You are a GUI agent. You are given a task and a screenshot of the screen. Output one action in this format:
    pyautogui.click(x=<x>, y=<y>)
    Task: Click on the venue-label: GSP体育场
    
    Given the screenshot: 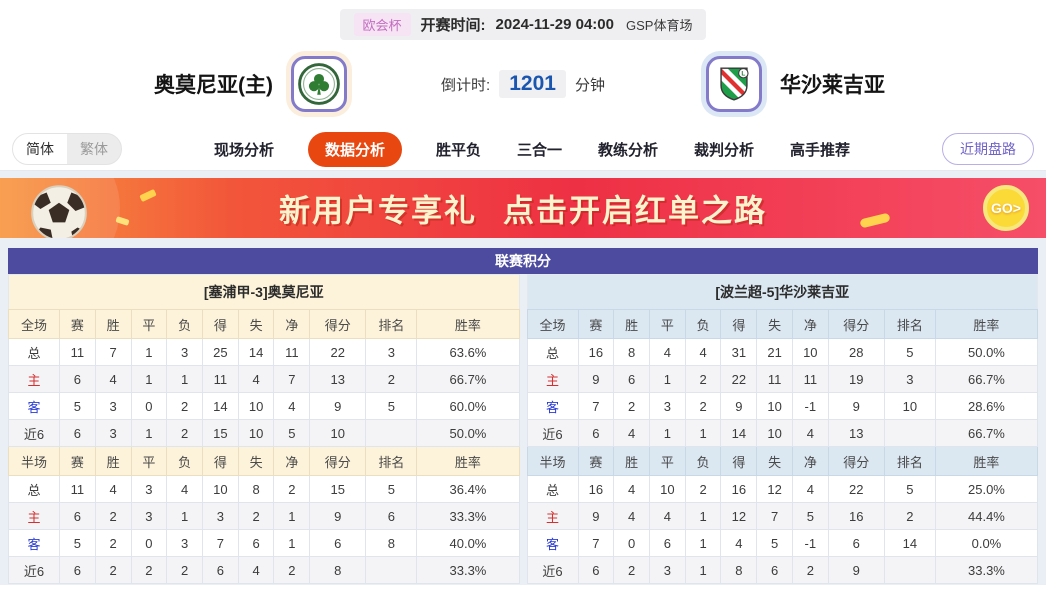 What is the action you would take?
    pyautogui.click(x=659, y=25)
    